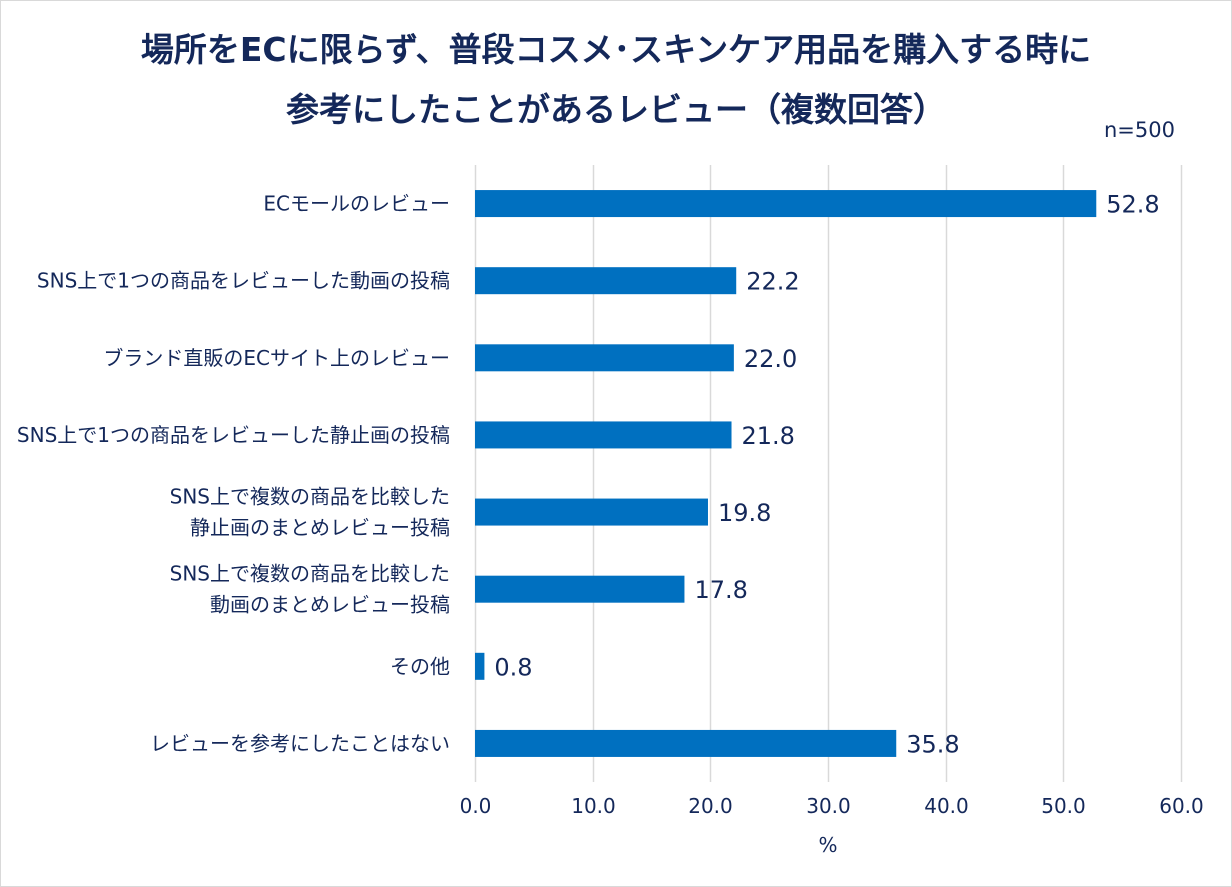  Describe the element at coordinates (476, 806) in the screenshot. I see `x-tick-label: 0.0` at that location.